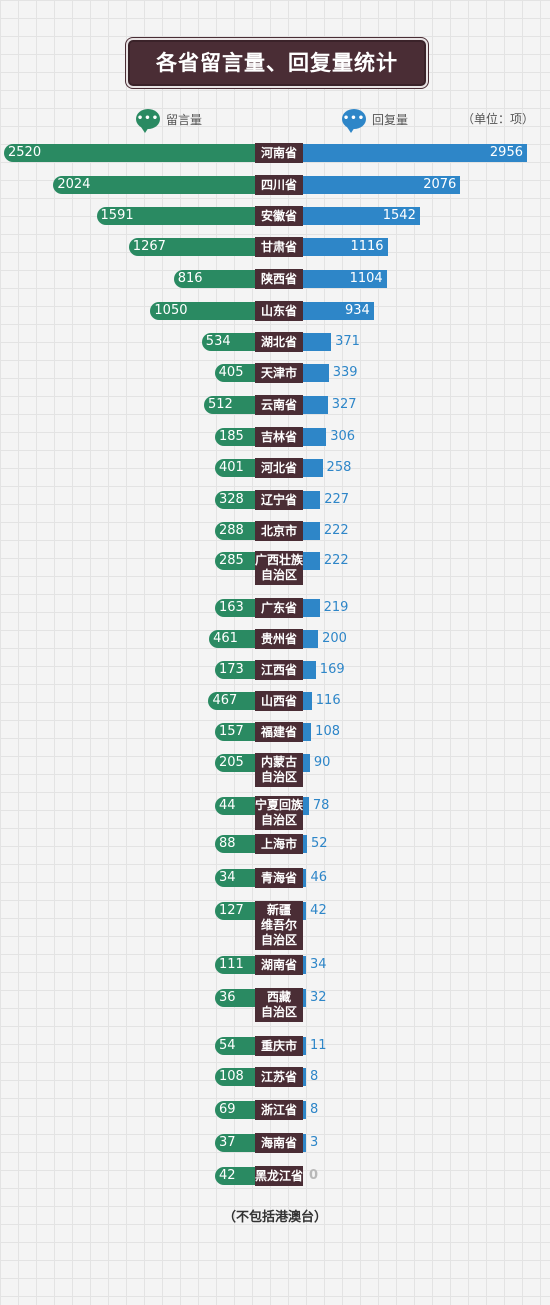 The width and height of the screenshot is (550, 1305). Describe the element at coordinates (279, 468) in the screenshot. I see `province-label: 河北省` at that location.